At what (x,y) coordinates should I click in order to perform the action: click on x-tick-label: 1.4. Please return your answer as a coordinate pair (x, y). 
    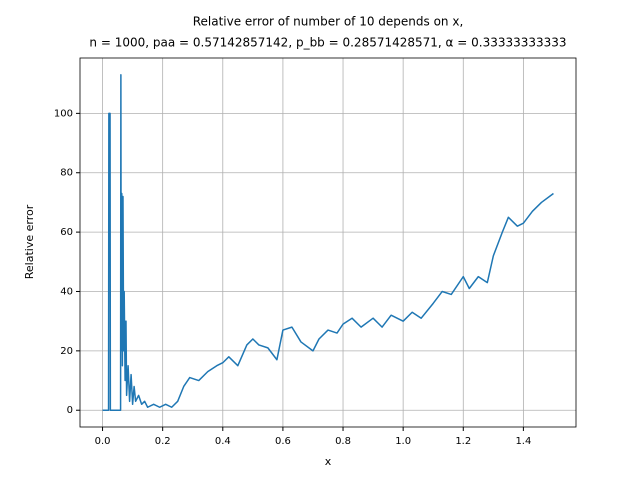
    Looking at the image, I should click on (523, 441).